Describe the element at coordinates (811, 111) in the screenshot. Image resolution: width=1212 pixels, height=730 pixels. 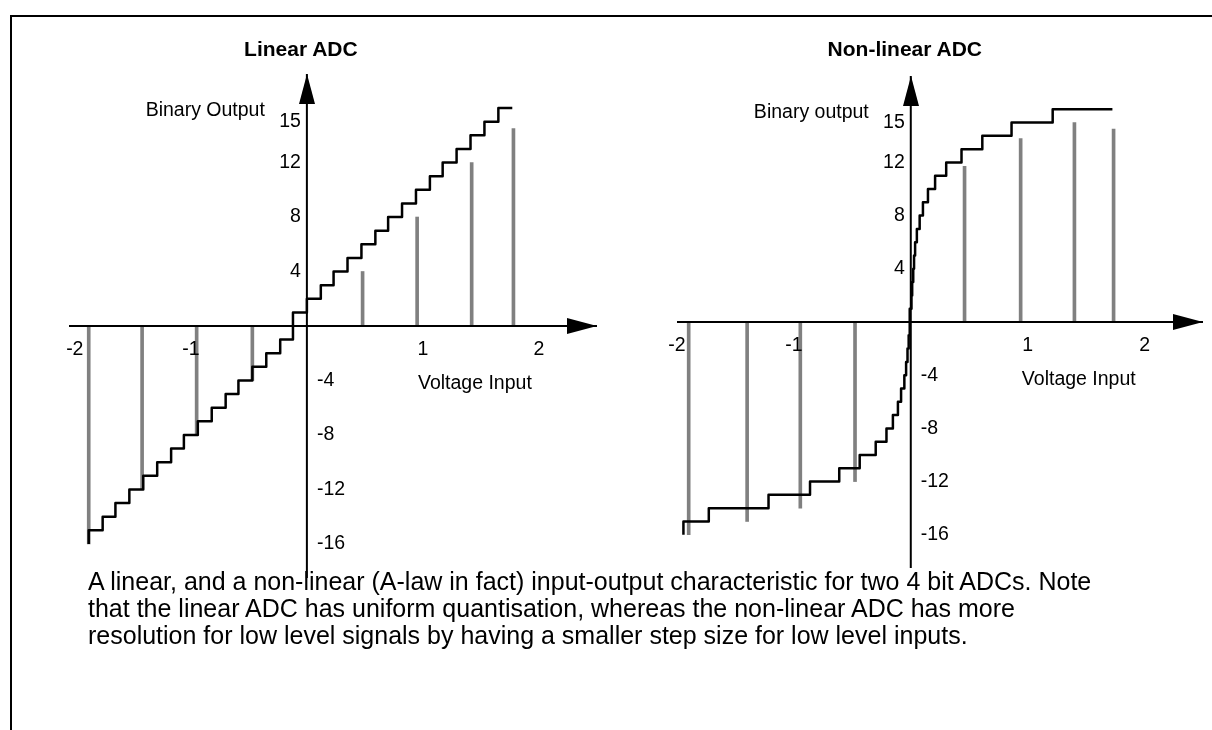
I see `y-axis-title: Binary output` at that location.